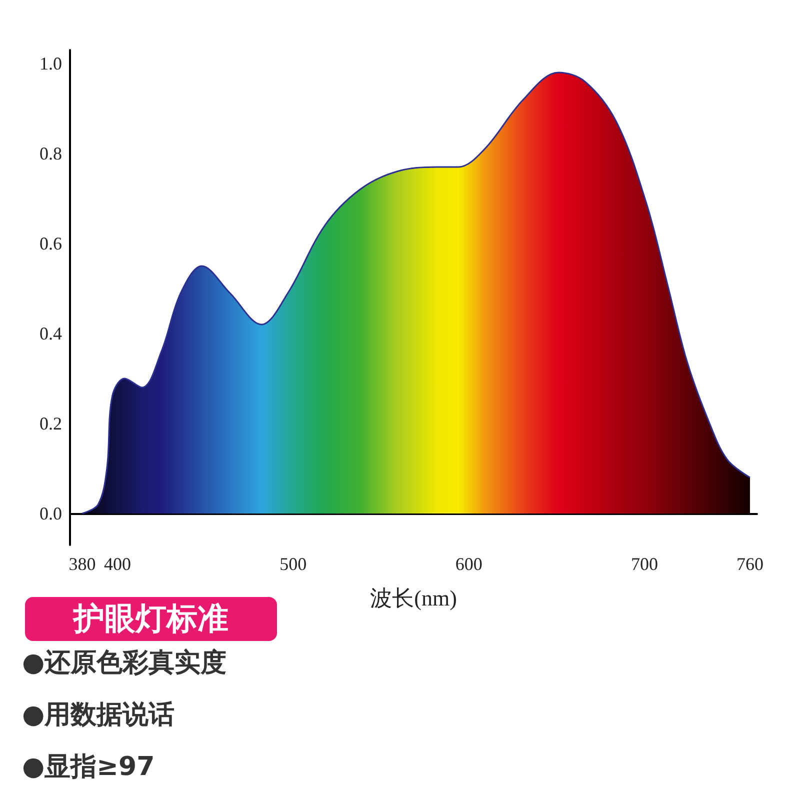 This screenshot has height=800, width=800. What do you see at coordinates (468, 564) in the screenshot?
I see `x-tick-label: 600` at bounding box center [468, 564].